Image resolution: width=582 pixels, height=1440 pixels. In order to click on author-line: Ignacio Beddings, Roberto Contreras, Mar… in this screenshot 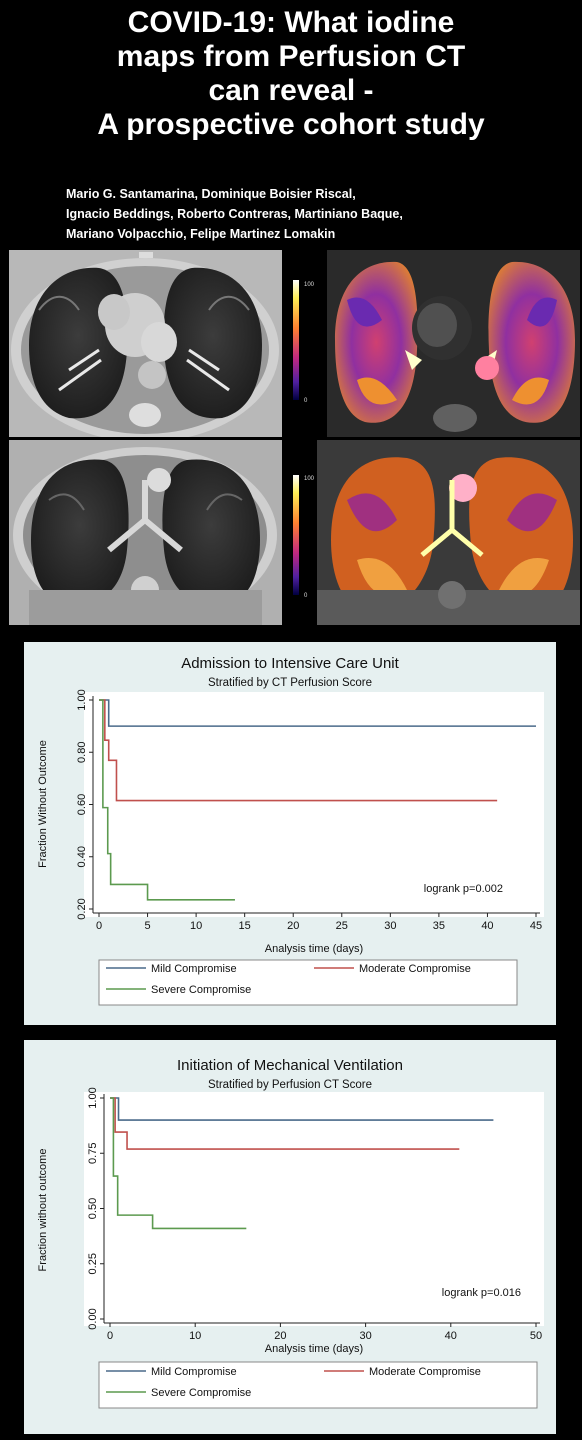, I will do `click(234, 214)`.